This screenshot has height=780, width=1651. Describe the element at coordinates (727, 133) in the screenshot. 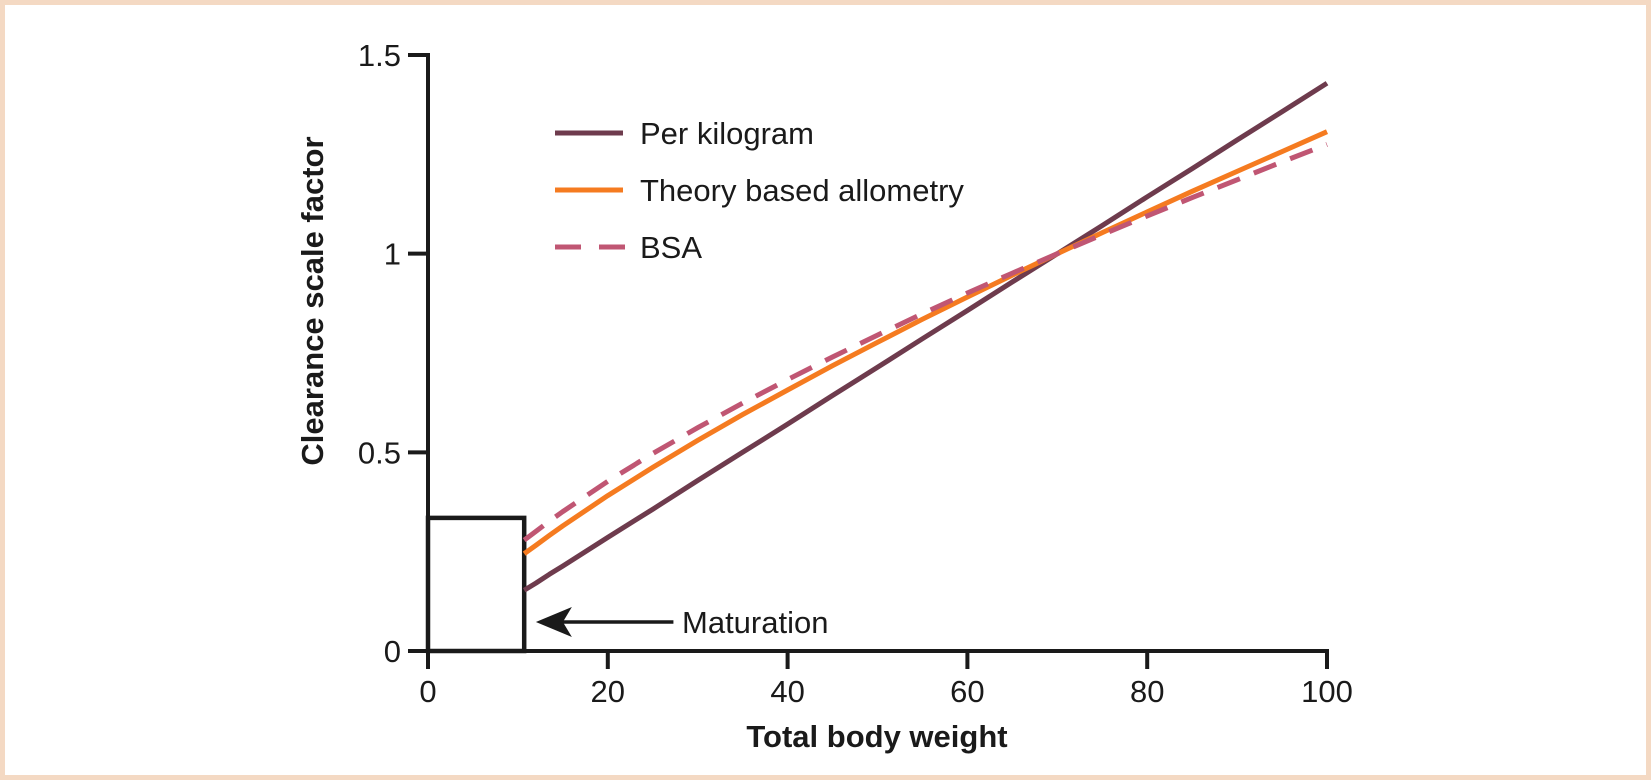

I see `legend-label-per-kilogram: Per kilogram` at that location.